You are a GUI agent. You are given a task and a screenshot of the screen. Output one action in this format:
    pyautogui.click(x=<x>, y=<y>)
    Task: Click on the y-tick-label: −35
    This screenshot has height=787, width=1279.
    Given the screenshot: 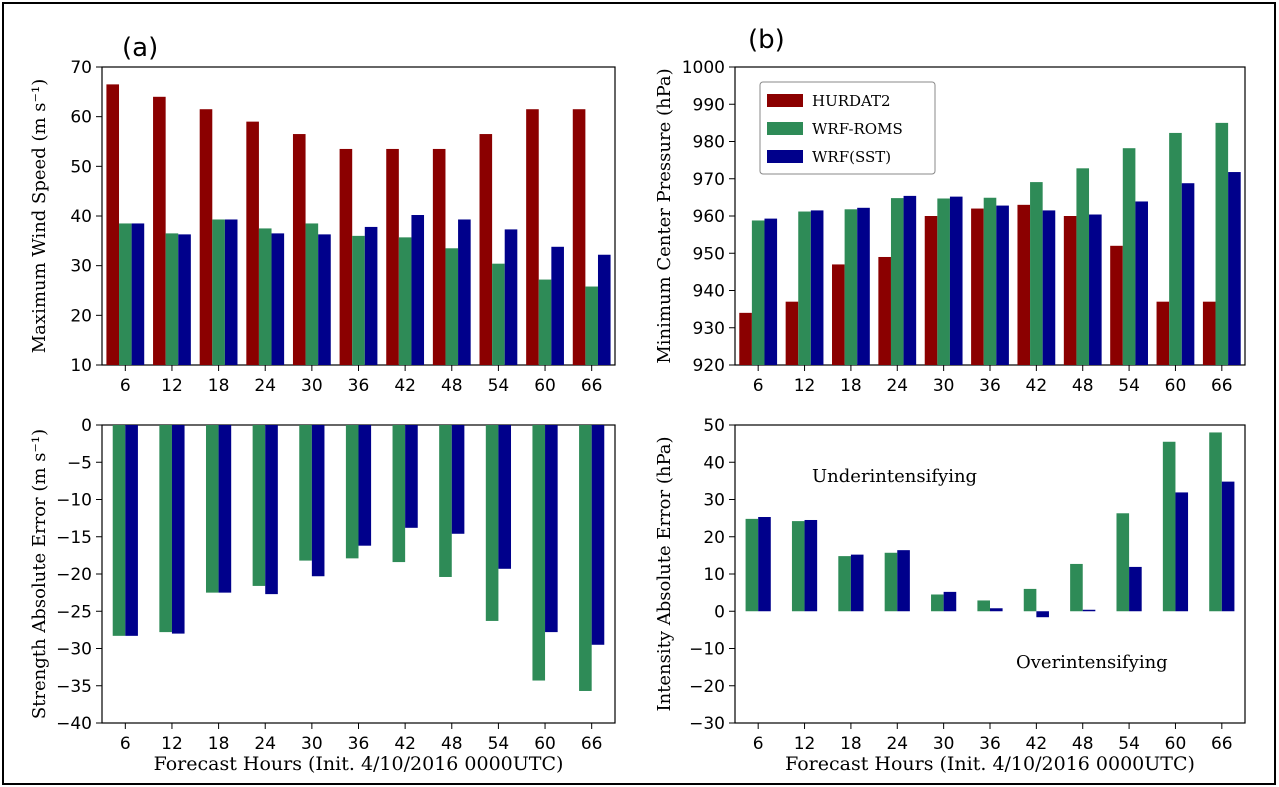 What is the action you would take?
    pyautogui.click(x=74, y=687)
    